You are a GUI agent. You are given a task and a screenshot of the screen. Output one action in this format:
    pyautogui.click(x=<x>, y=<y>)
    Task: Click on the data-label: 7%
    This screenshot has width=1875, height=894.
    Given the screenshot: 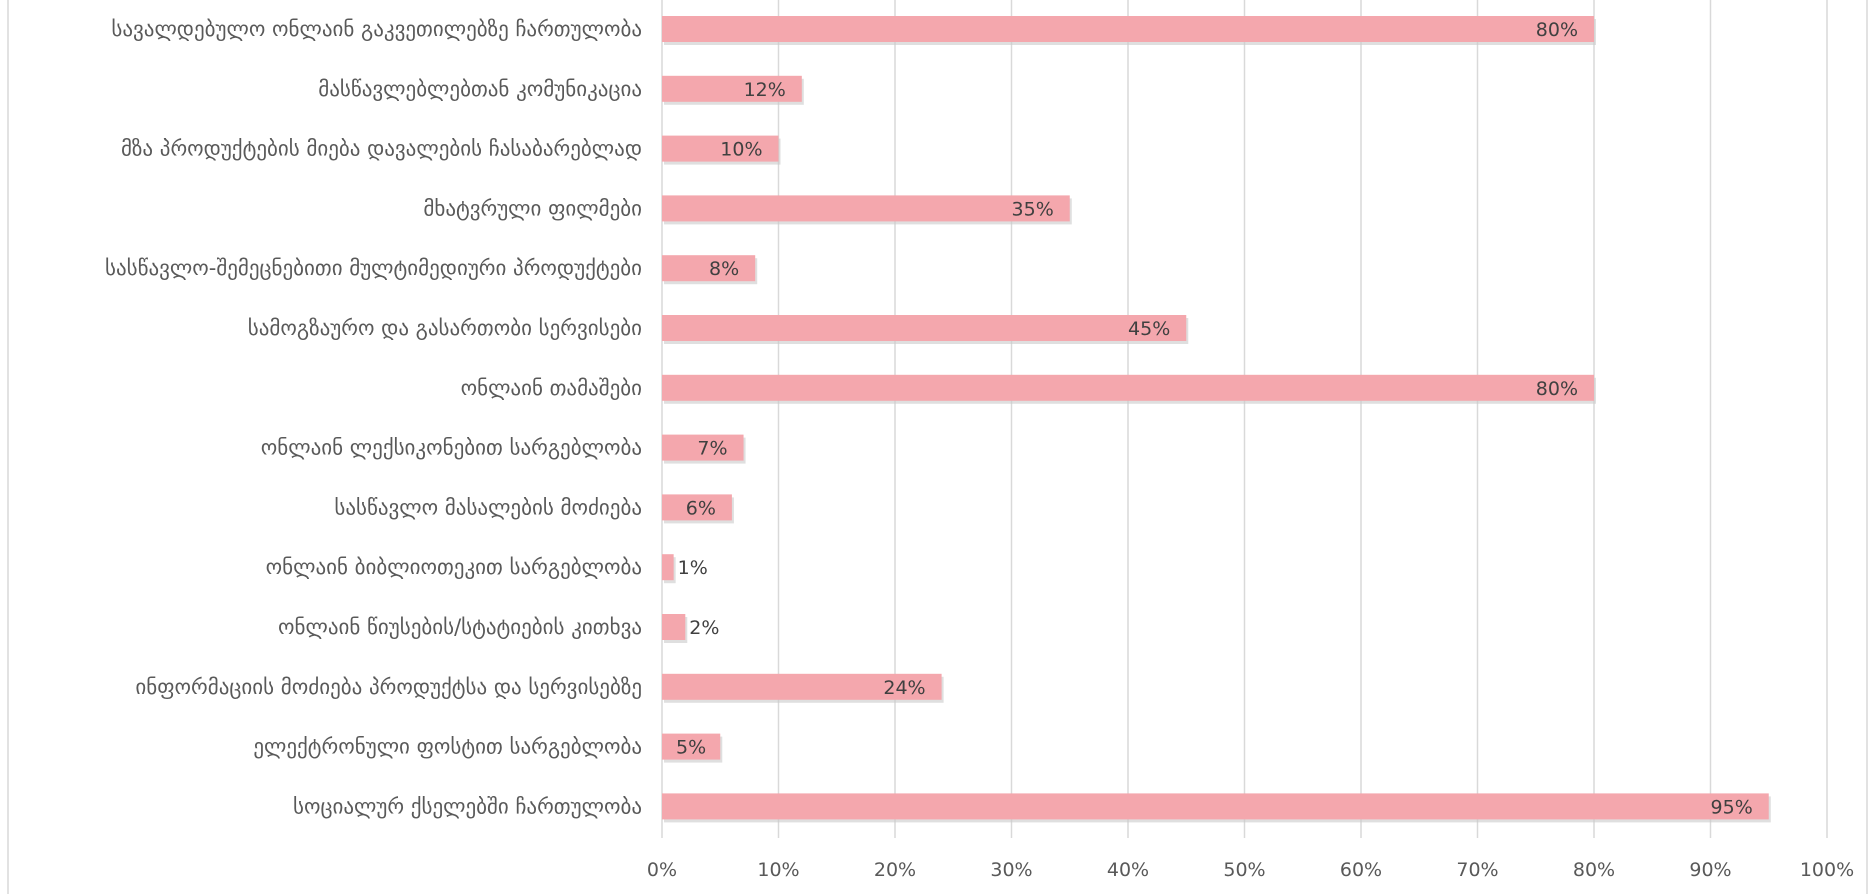 What is the action you would take?
    pyautogui.click(x=712, y=449)
    